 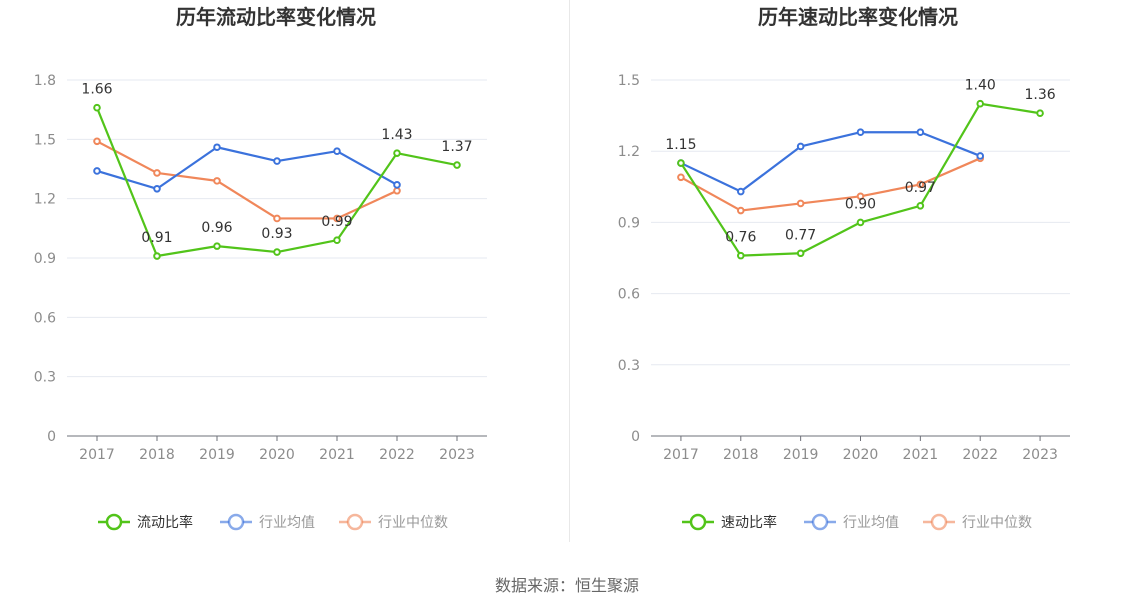 What do you see at coordinates (1039, 95) in the screenshot?
I see `data-label: 1.36` at bounding box center [1039, 95].